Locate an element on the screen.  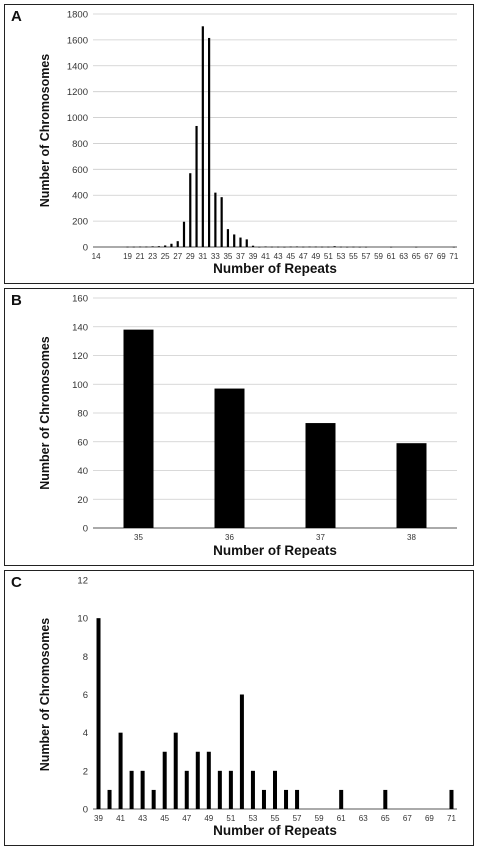
y-tick-label-a: 200 is located at coordinates (80, 222).